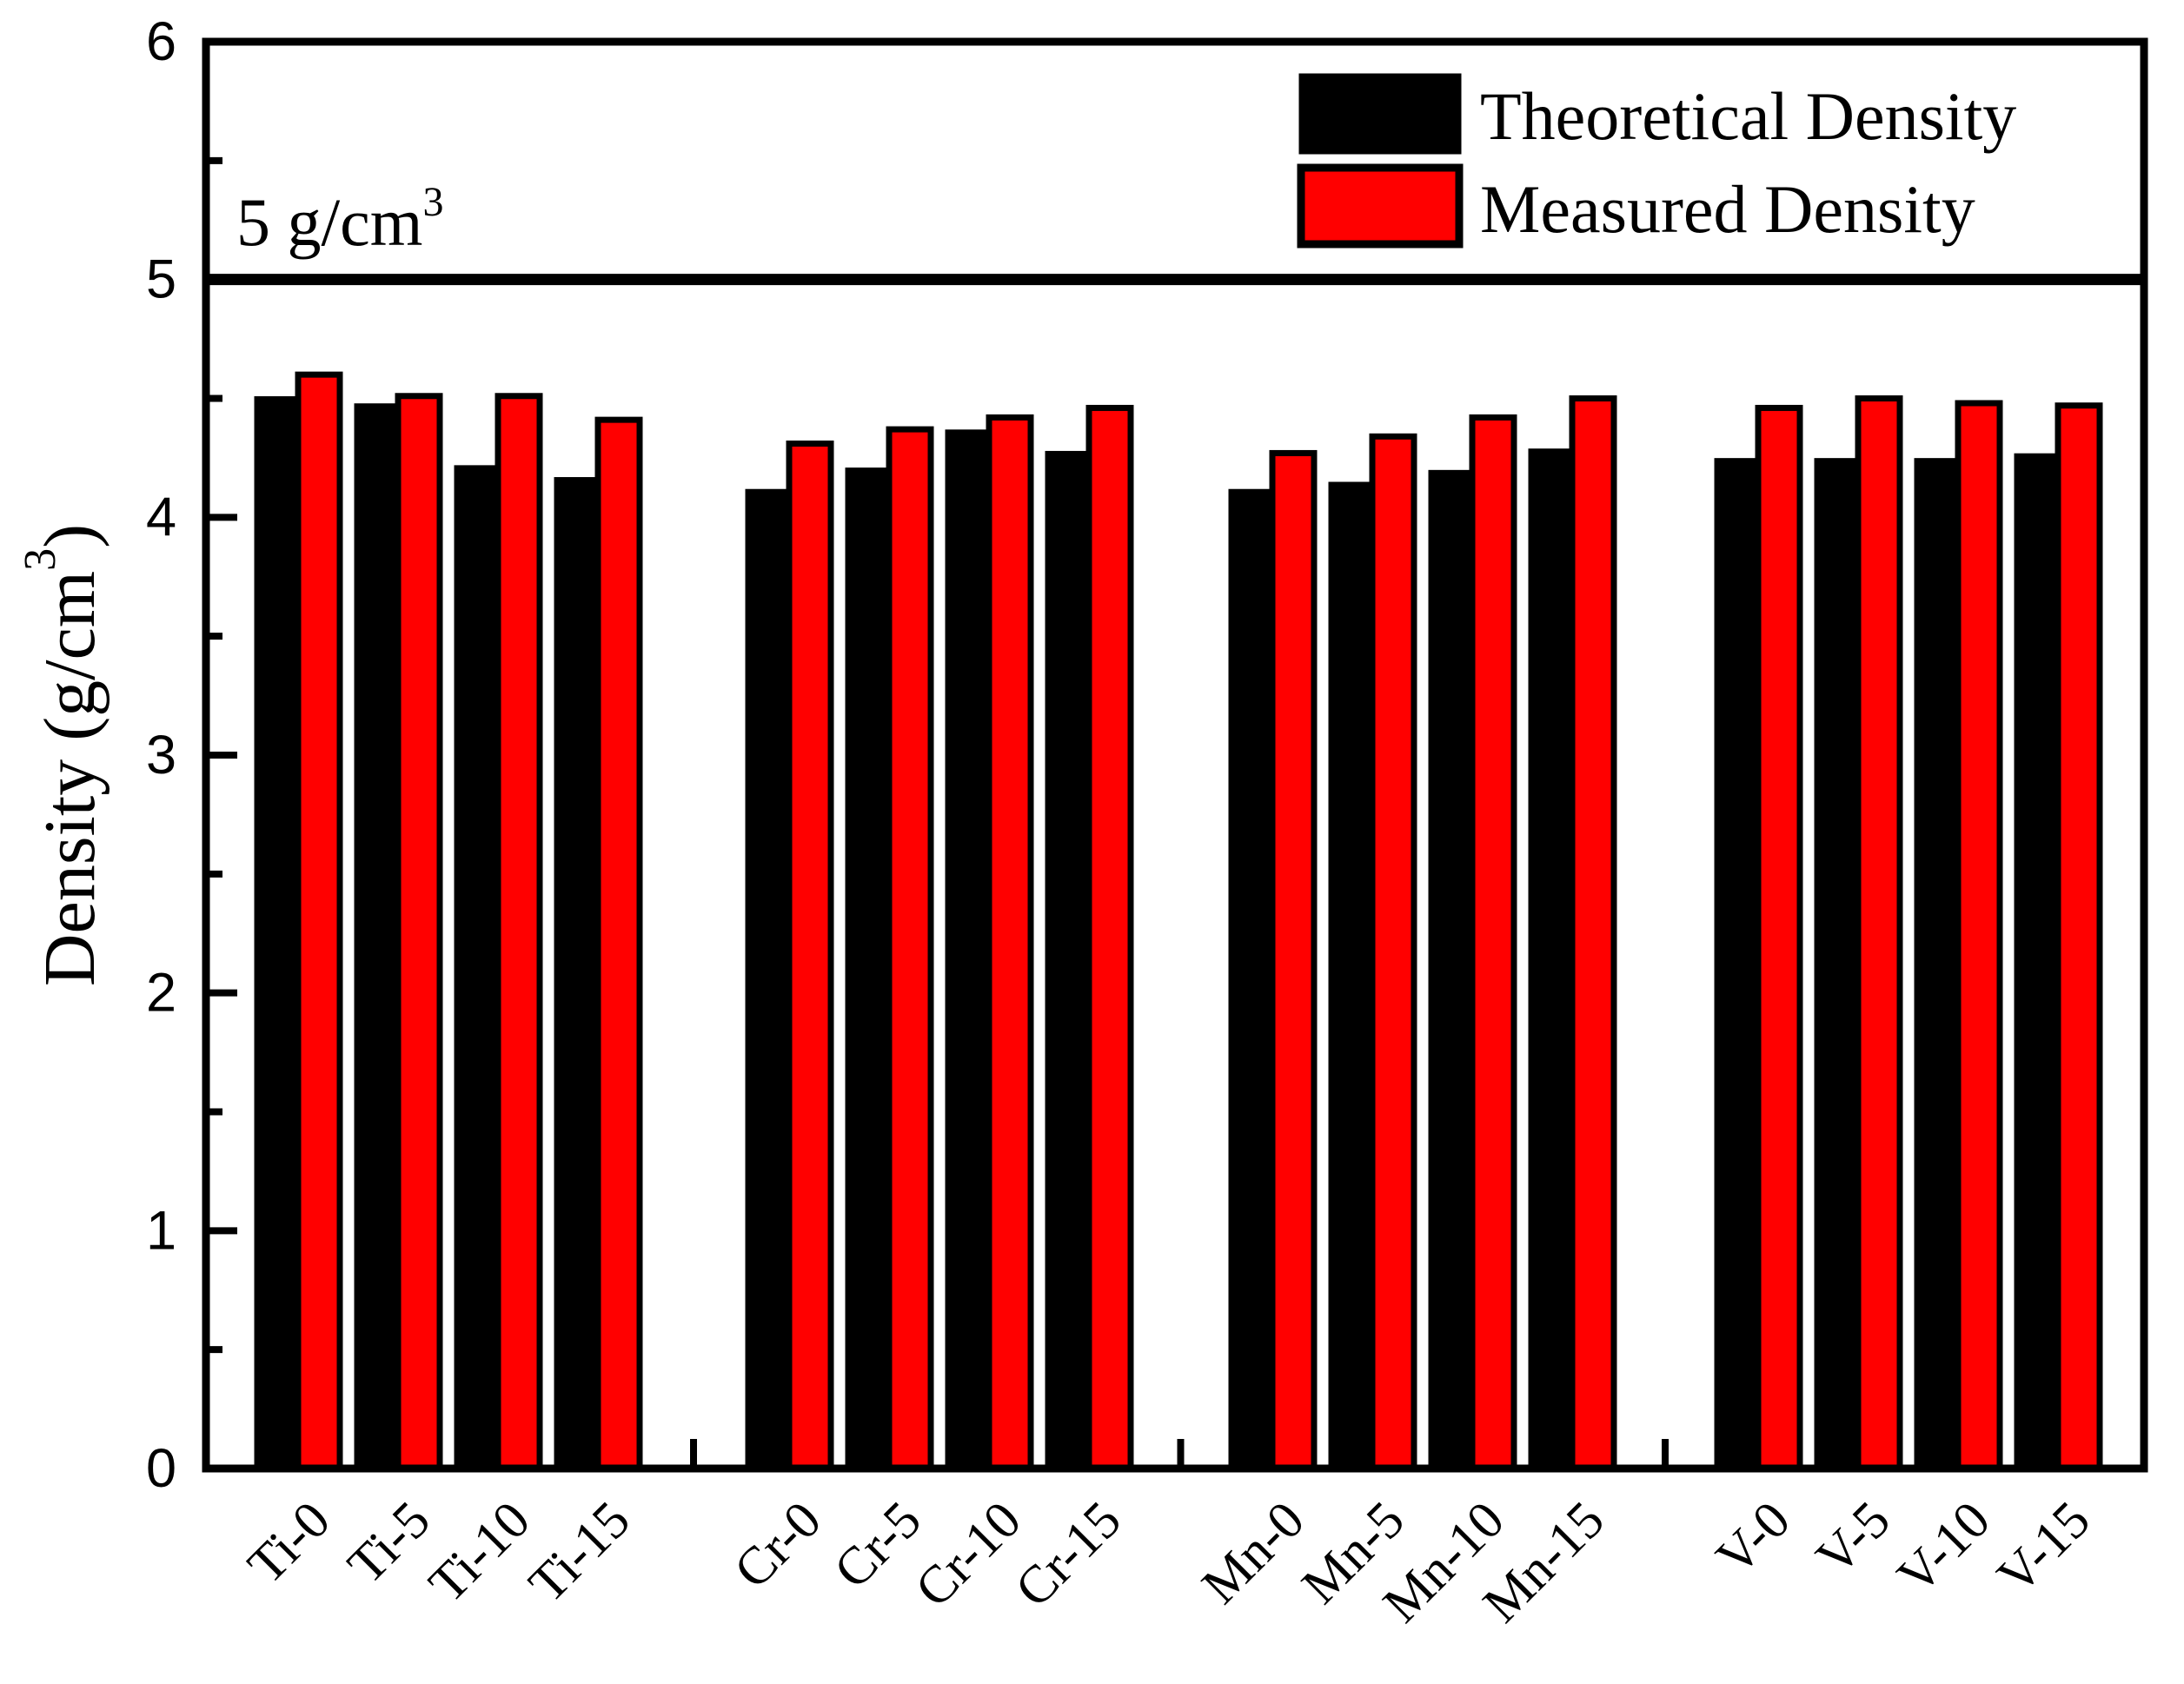 The image size is (2184, 1684). Describe the element at coordinates (477, 968) in the screenshot. I see `bar-Ti-10-theoretical` at that location.